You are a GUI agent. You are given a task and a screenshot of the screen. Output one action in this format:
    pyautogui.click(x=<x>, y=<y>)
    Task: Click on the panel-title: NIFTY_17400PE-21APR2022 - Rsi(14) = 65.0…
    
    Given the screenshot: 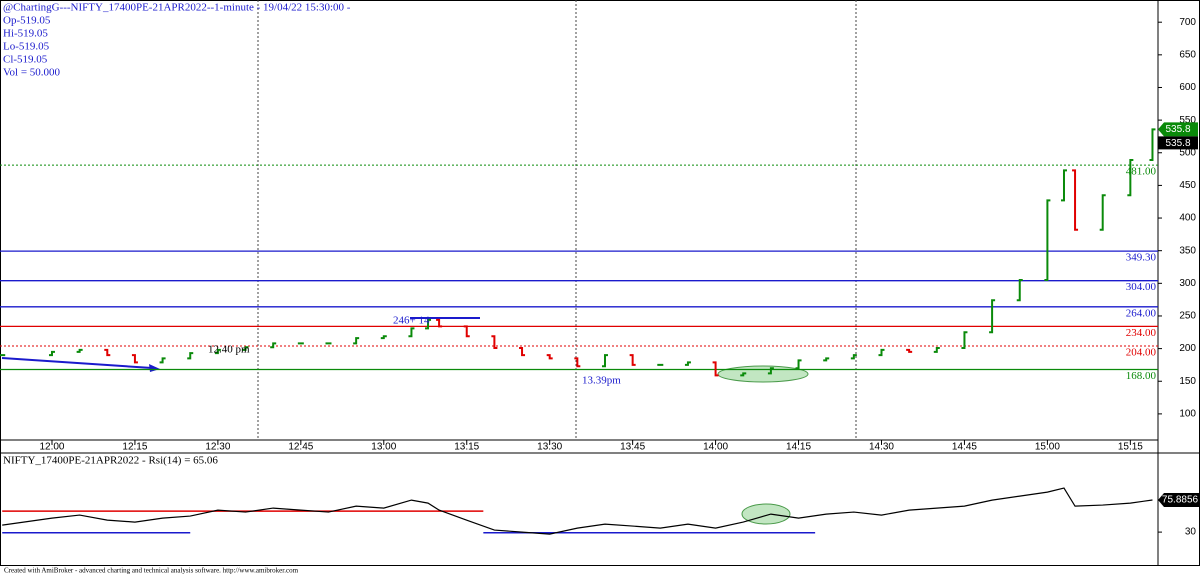 What is the action you would take?
    pyautogui.click(x=110, y=461)
    